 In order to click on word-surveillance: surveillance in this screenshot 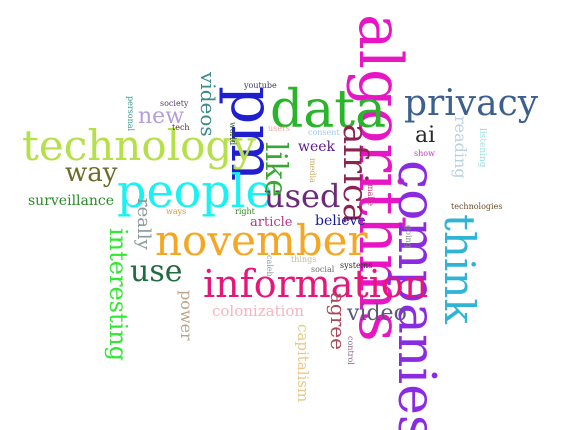, I will do `click(71, 201)`.